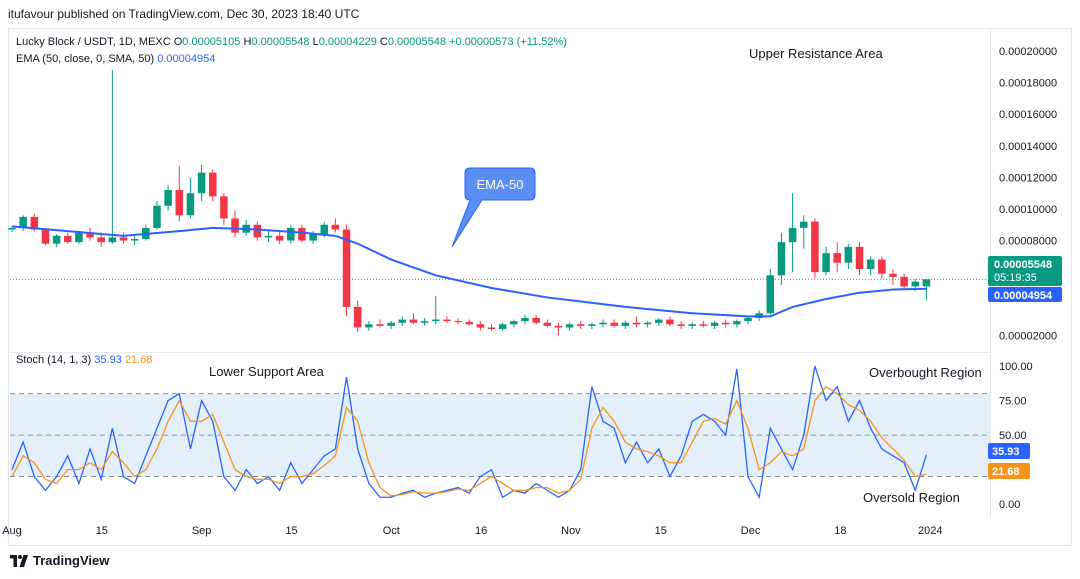 The height and width of the screenshot is (579, 1080). I want to click on open-label: O, so click(178, 42).